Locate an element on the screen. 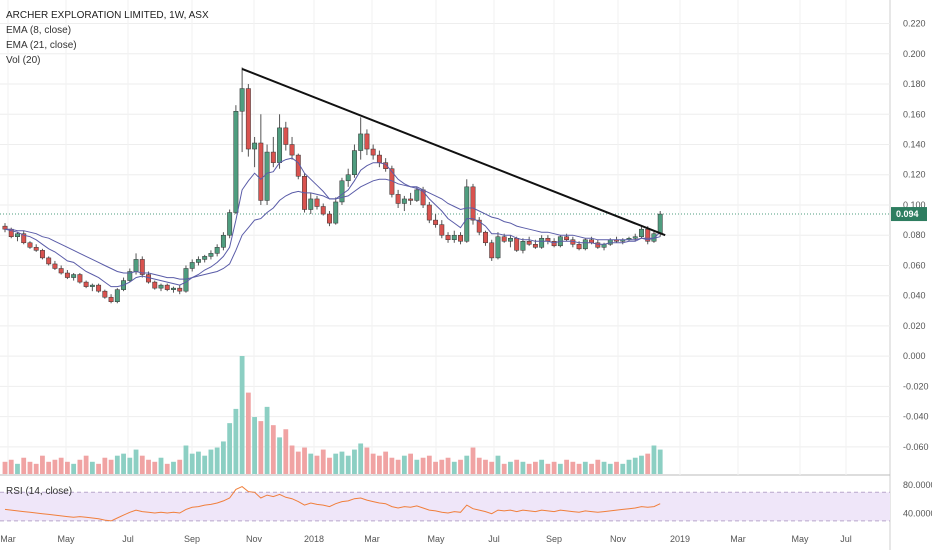  trendline is located at coordinates (453, 152).